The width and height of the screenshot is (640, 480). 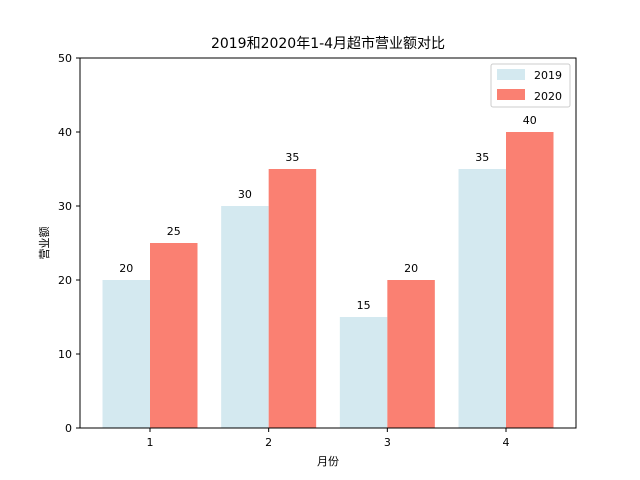 What do you see at coordinates (174, 231) in the screenshot?
I see `data-label-2020-1: 25` at bounding box center [174, 231].